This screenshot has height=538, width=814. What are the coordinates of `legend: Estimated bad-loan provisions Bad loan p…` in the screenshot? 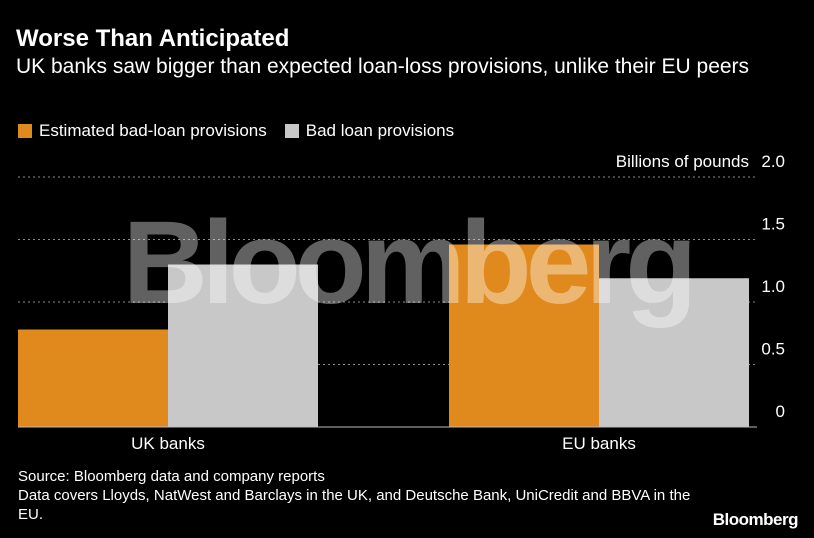 It's located at (245, 131).